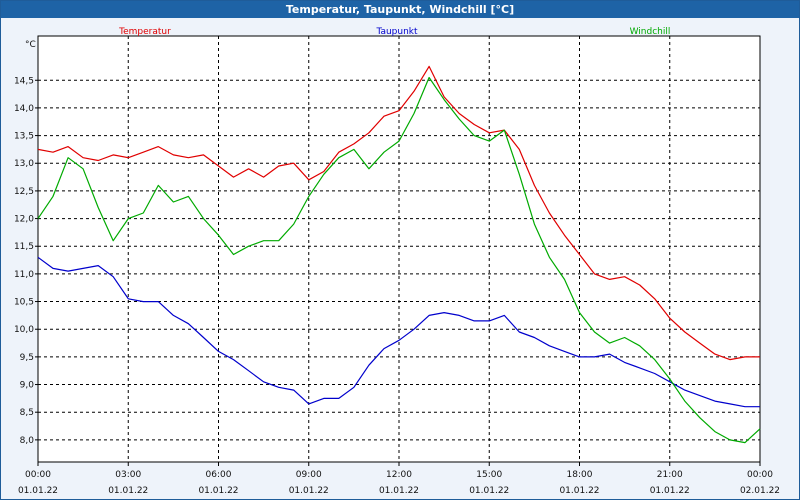 This screenshot has height=500, width=800. What do you see at coordinates (24, 220) in the screenshot?
I see `y-tick-label: 12,0` at bounding box center [24, 220].